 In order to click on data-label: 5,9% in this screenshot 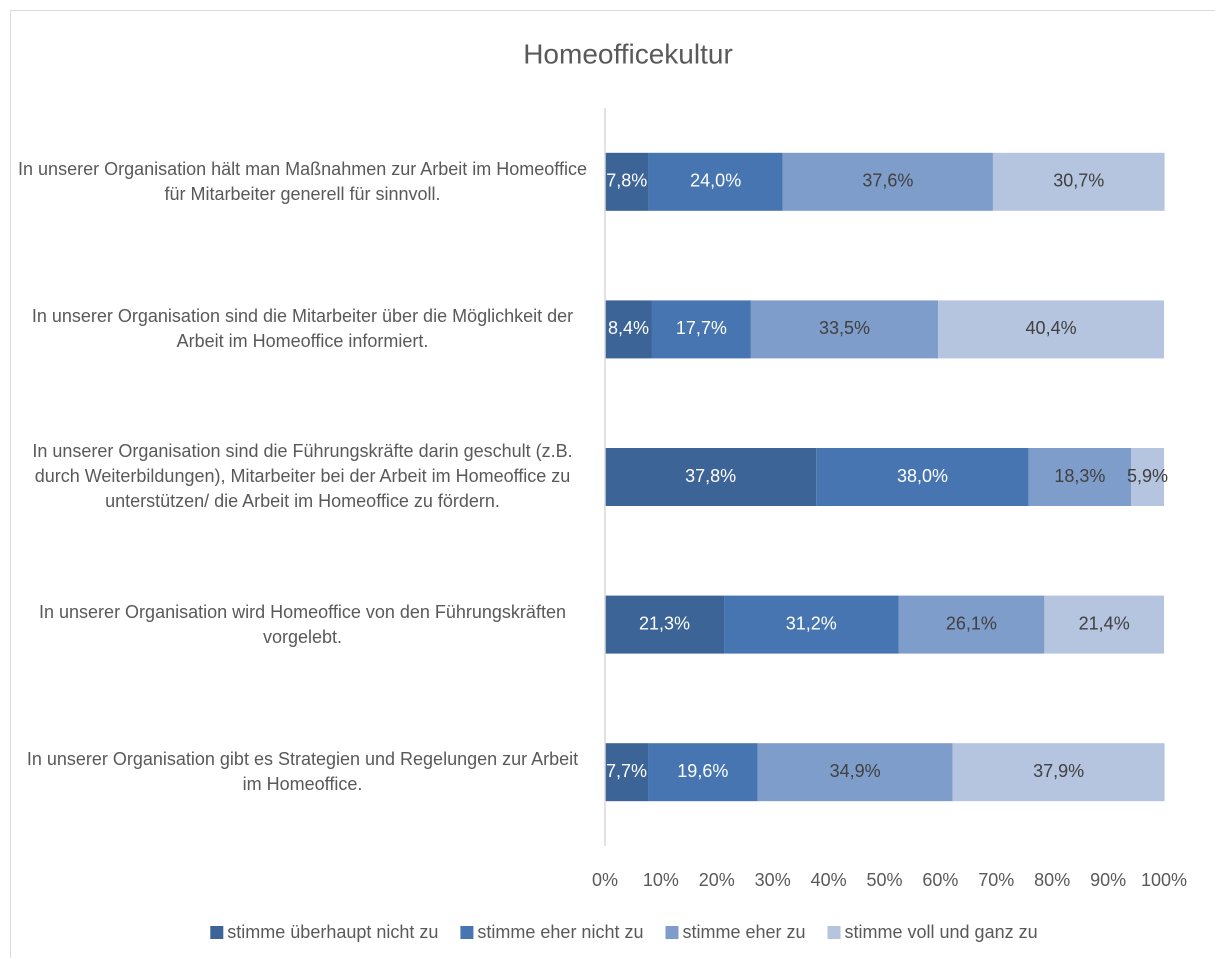, I will do `click(1147, 476)`.